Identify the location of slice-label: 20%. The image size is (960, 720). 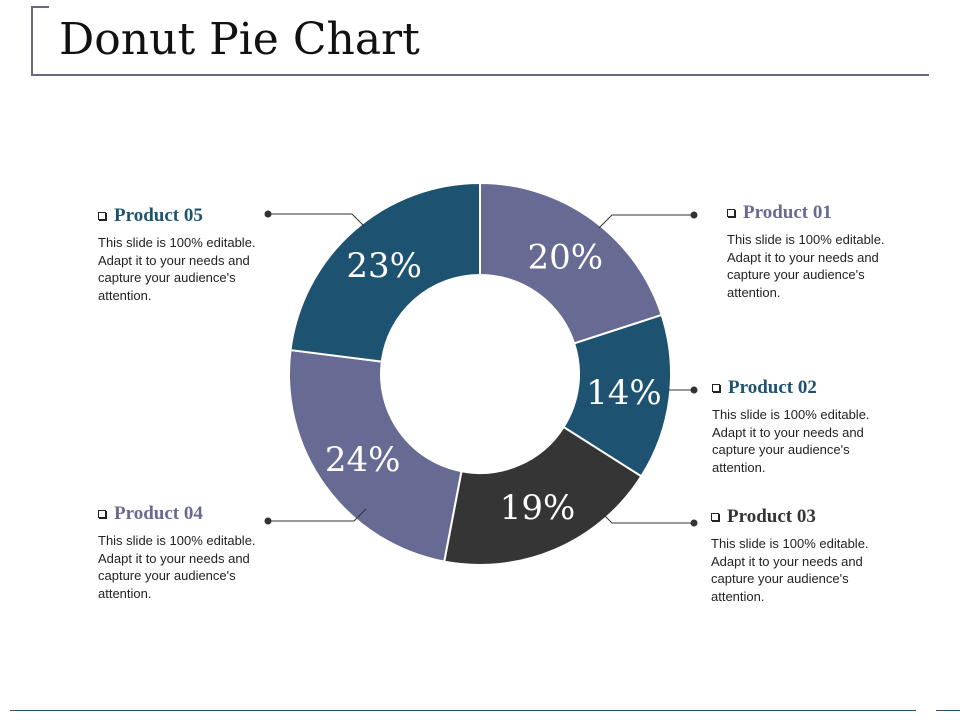
(565, 258).